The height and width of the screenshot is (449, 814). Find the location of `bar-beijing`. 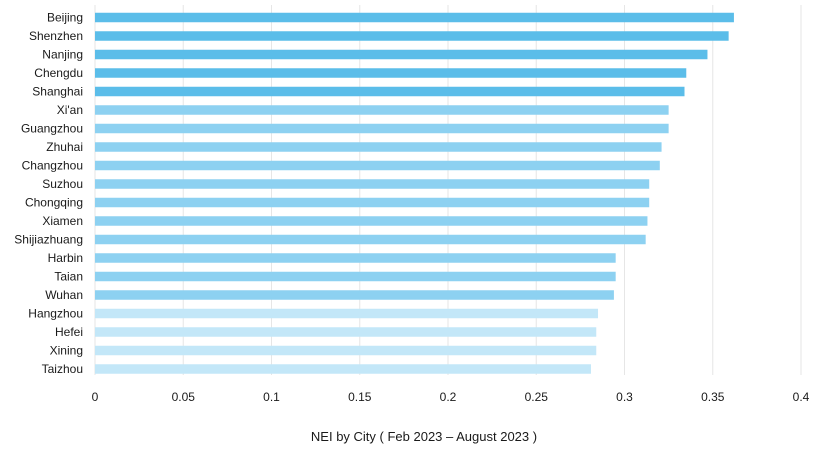

bar-beijing is located at coordinates (414, 17).